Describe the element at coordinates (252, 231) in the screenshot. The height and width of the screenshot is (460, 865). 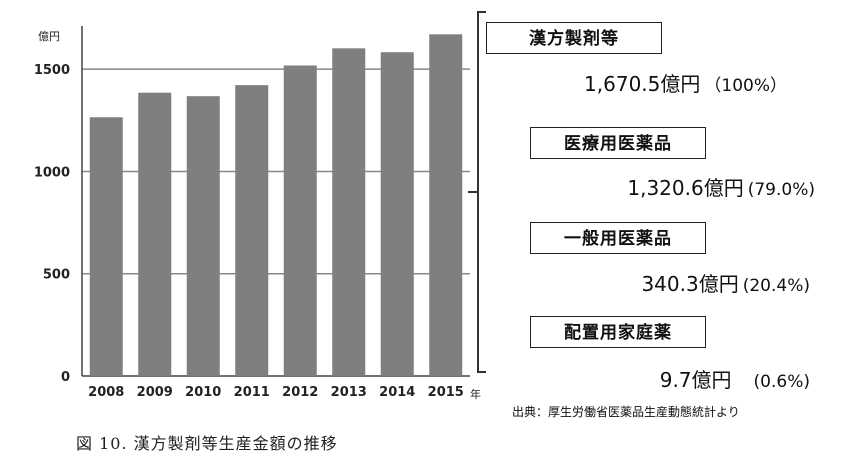
I see `bar-2011` at that location.